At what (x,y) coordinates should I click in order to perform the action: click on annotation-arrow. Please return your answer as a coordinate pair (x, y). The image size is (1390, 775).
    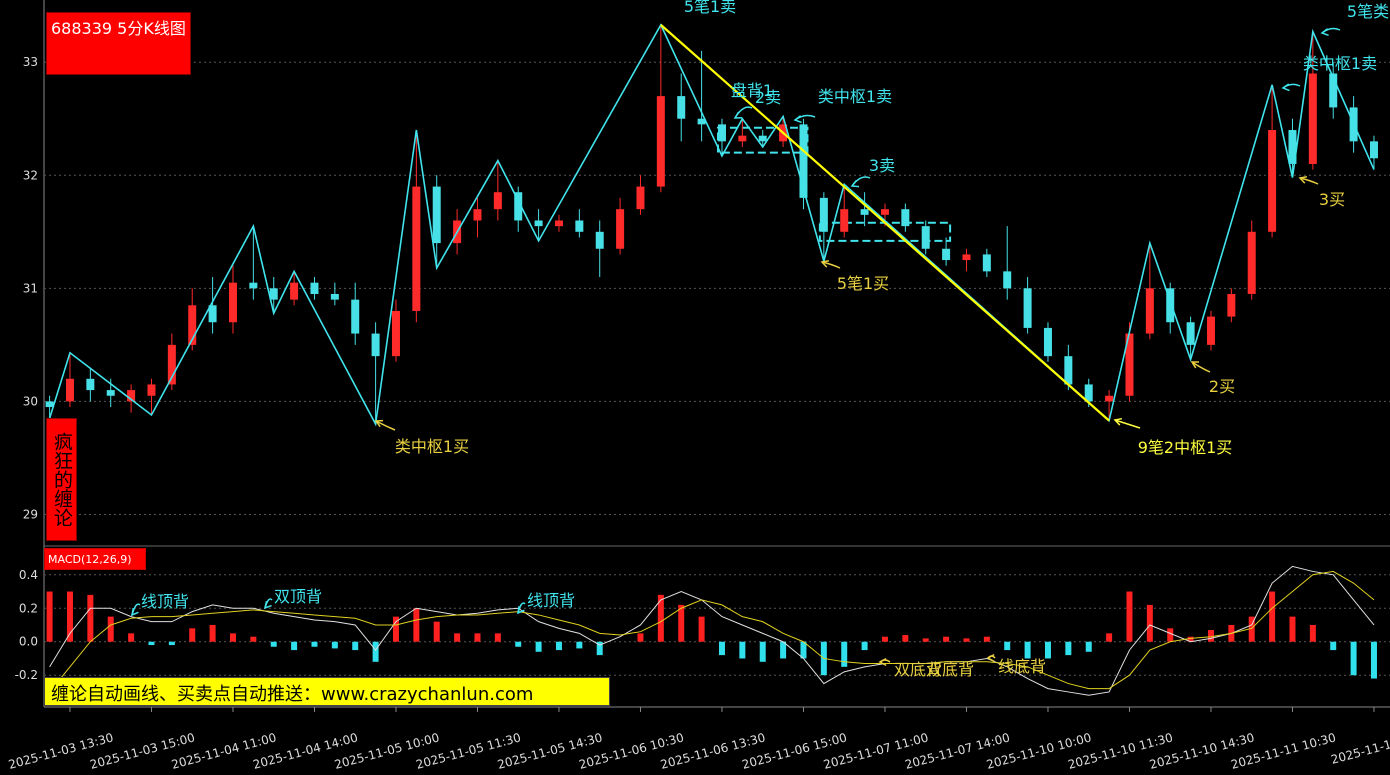
    Looking at the image, I should click on (385, 425).